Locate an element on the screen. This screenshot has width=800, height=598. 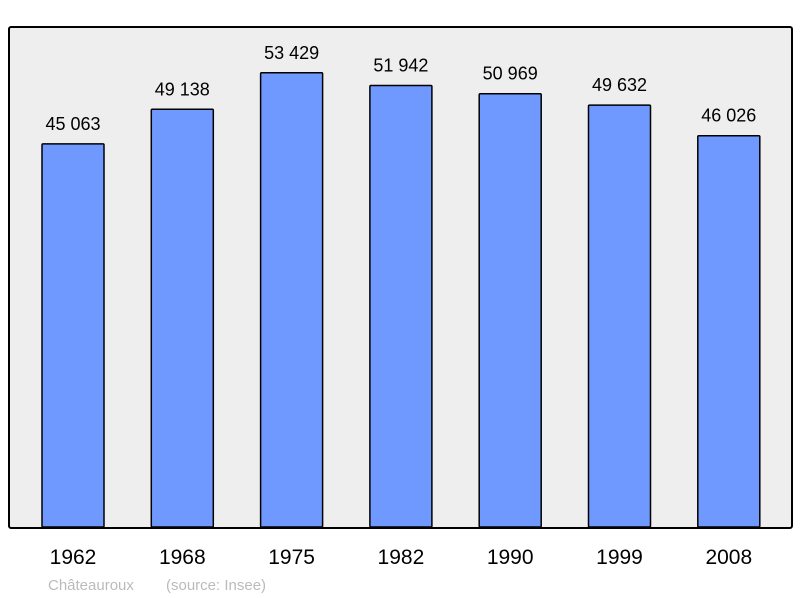
value-label: 50 969 is located at coordinates (510, 74).